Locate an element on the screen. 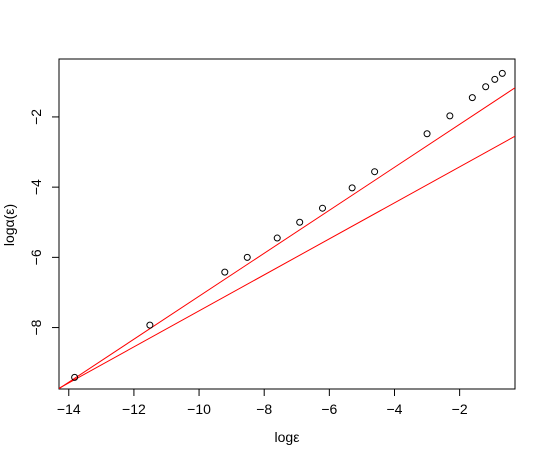 The height and width of the screenshot is (466, 545). y-tick-label: −8 is located at coordinates (36, 327).